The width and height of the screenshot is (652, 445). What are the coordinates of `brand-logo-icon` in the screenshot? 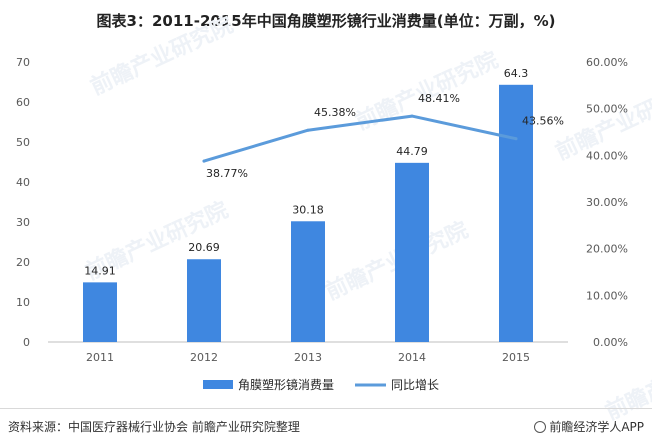 It's located at (540, 427).